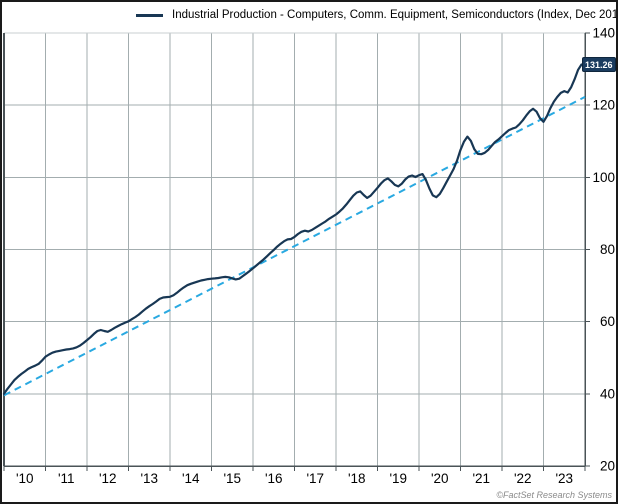 Image resolution: width=618 pixels, height=504 pixels. What do you see at coordinates (603, 105) in the screenshot?
I see `y-tick-label: 120` at bounding box center [603, 105].